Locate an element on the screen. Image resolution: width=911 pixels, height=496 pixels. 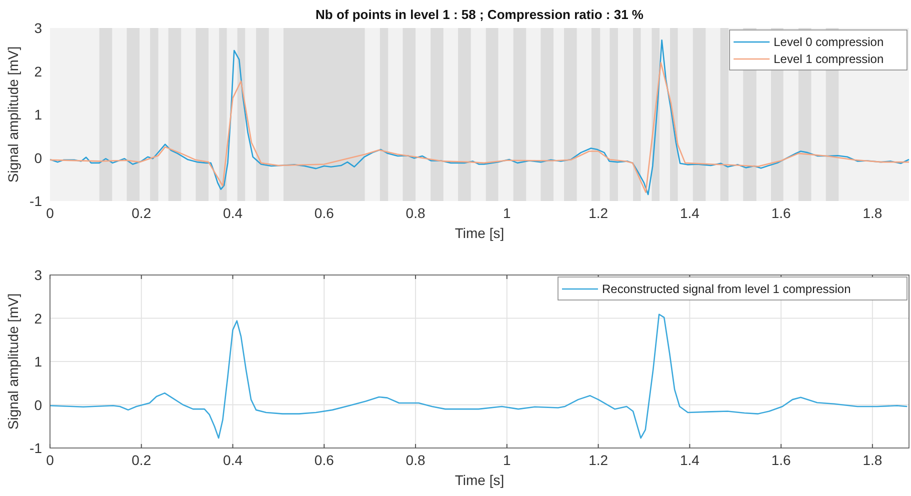
legend-label: Reconstructed signal from level 1 compression is located at coordinates (726, 289).